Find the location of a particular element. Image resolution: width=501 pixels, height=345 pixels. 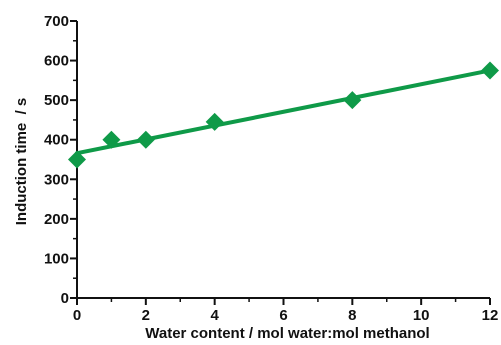

x-axis-ticks: 0 2 4 6 8 10 12 is located at coordinates (286, 311).